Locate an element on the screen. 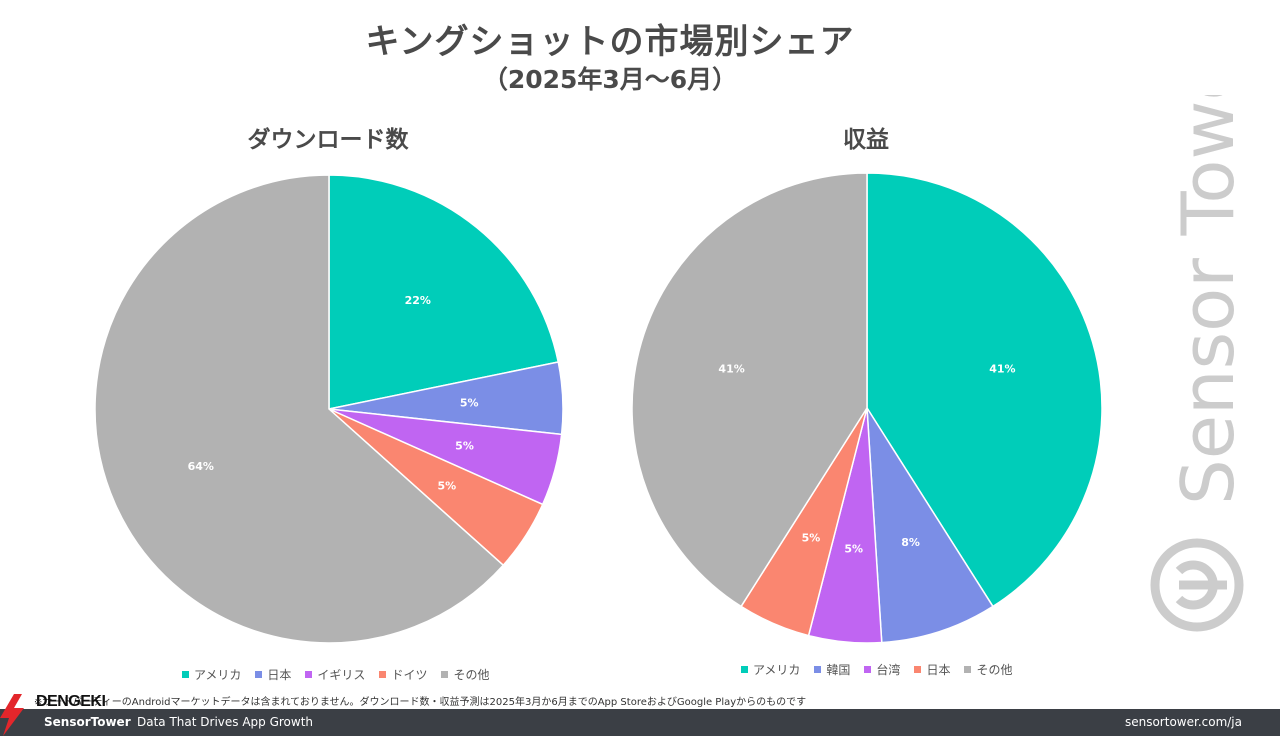  data-label-0-4: 64% is located at coordinates (201, 466).